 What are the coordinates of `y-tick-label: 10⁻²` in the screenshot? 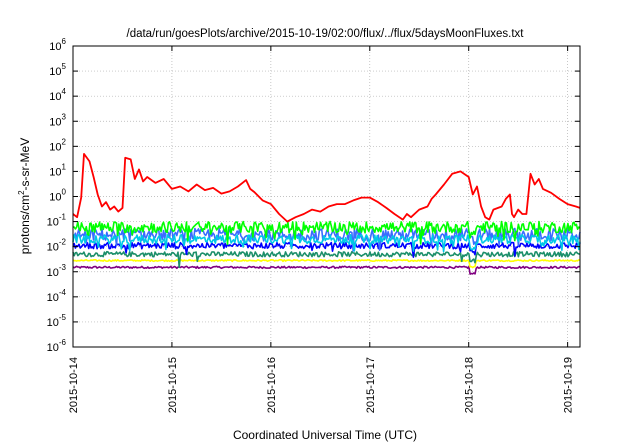 It's located at (57, 246).